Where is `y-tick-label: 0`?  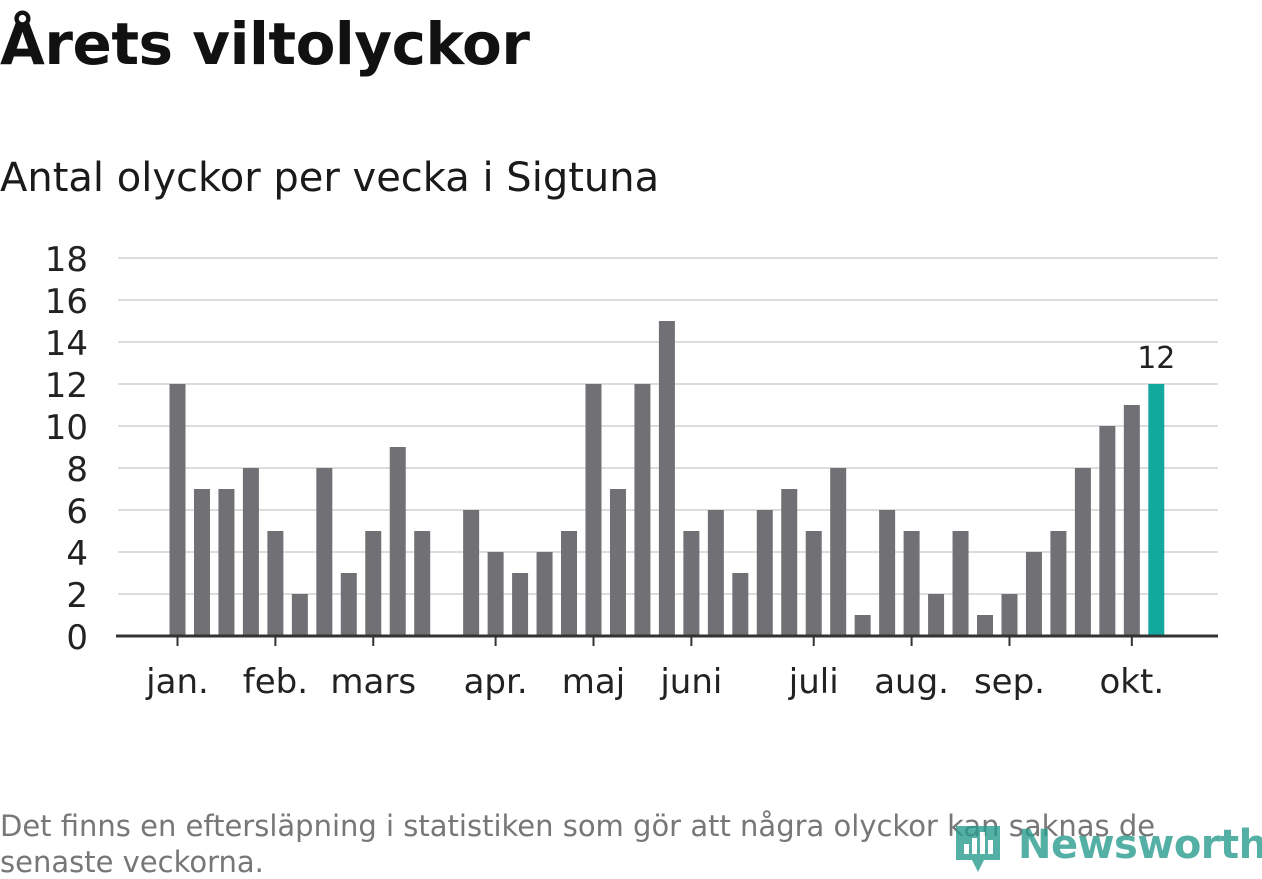 y-tick-label: 0 is located at coordinates (77, 638).